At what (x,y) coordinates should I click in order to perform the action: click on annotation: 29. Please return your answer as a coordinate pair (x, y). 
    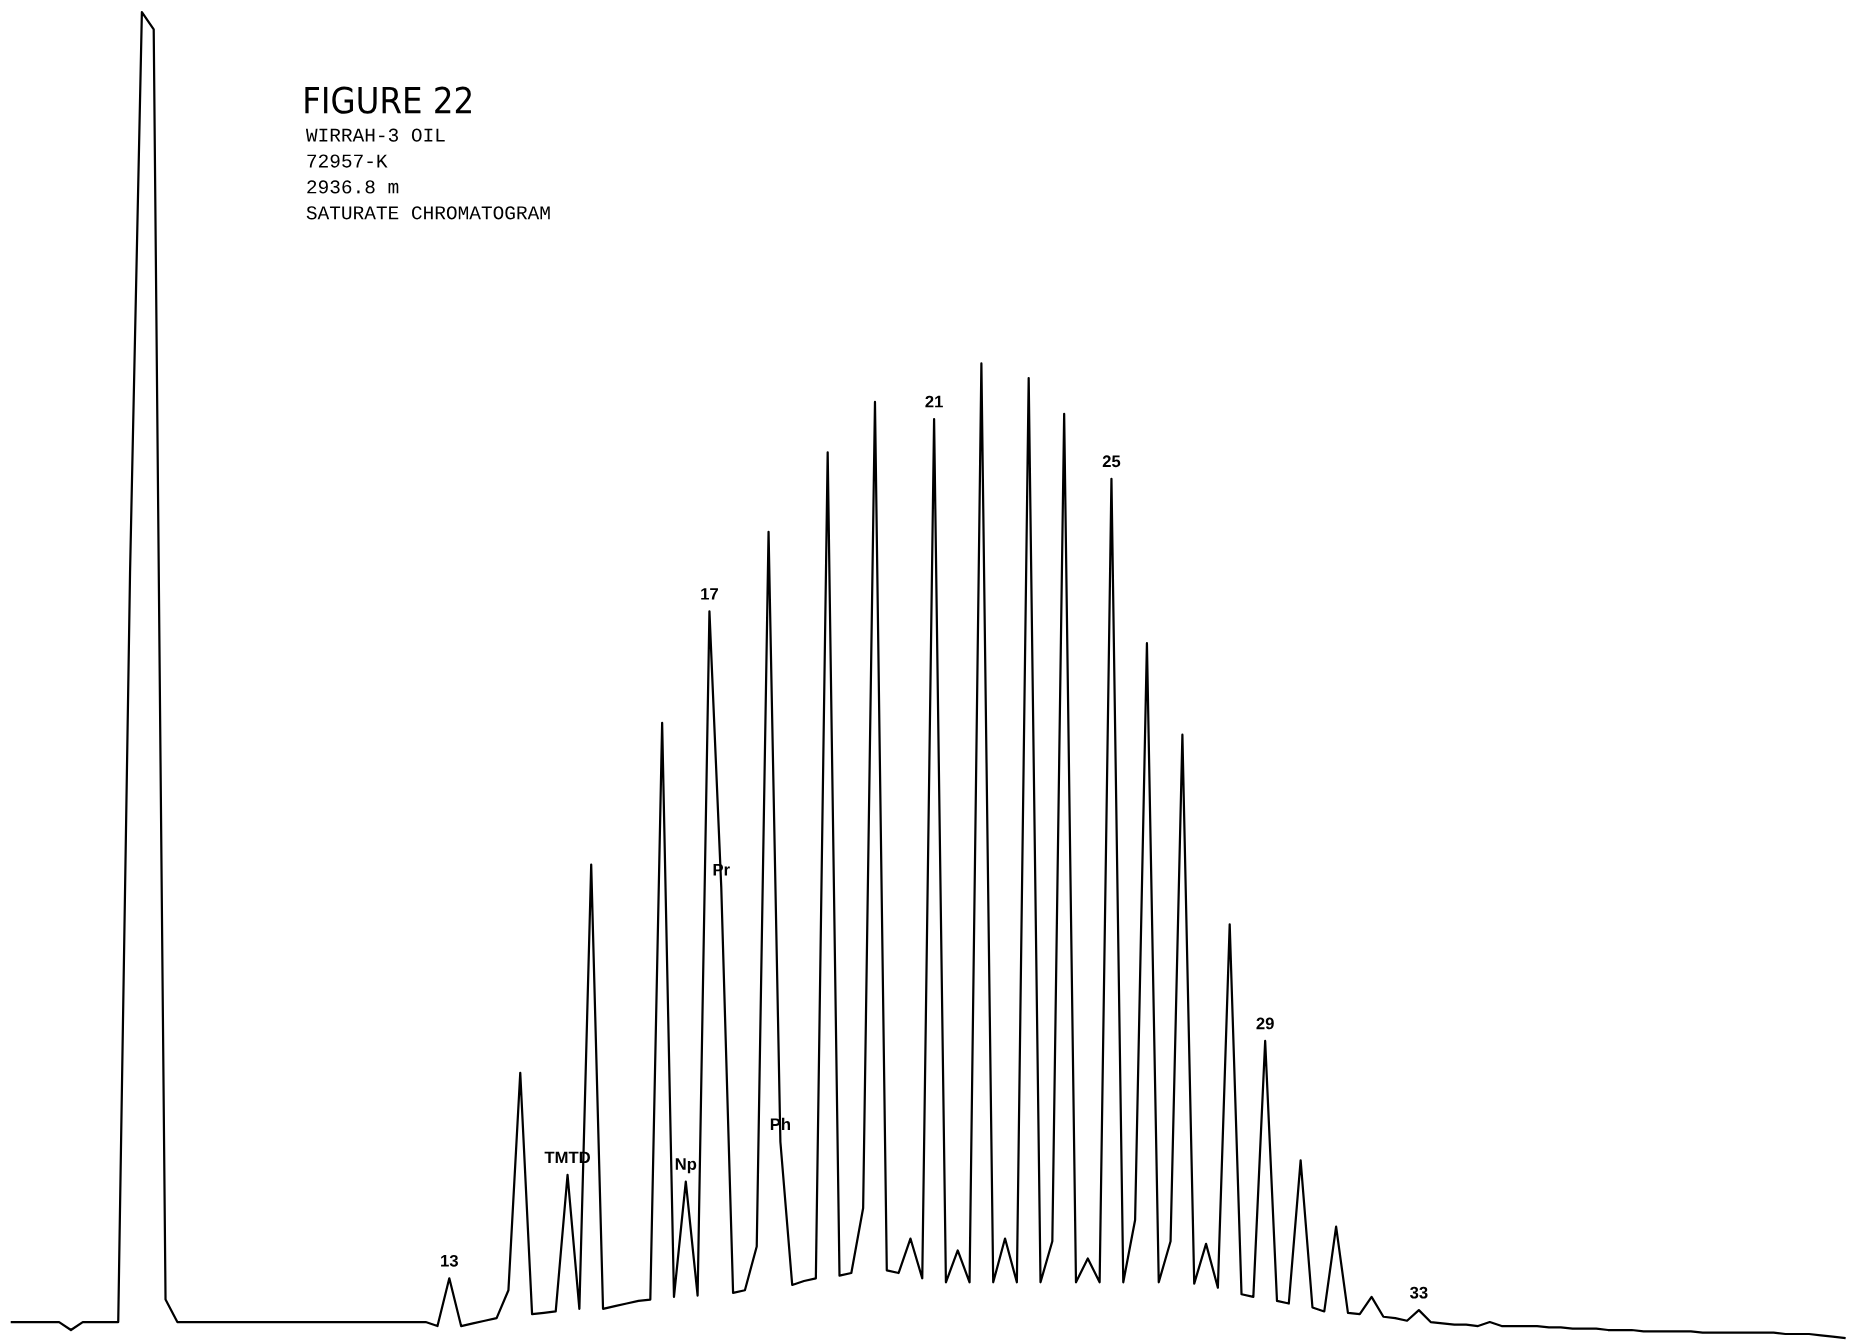
    Looking at the image, I should click on (1265, 1023).